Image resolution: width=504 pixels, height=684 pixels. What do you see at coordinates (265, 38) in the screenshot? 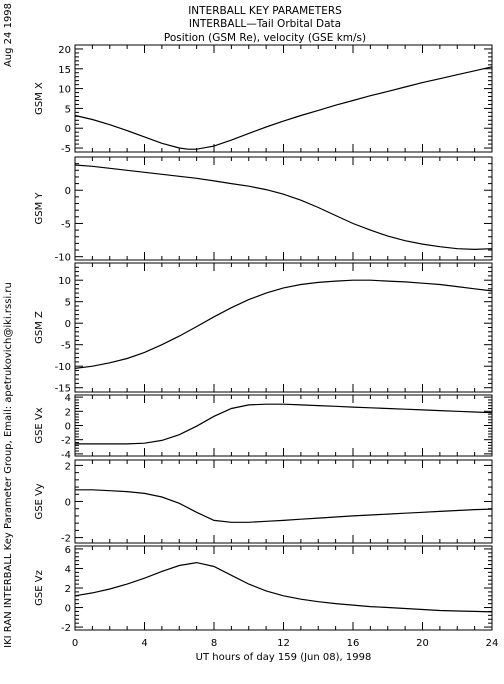
I see `chart-title-line-3: Position (GSM Re), velocity (GSE km/s)` at bounding box center [265, 38].